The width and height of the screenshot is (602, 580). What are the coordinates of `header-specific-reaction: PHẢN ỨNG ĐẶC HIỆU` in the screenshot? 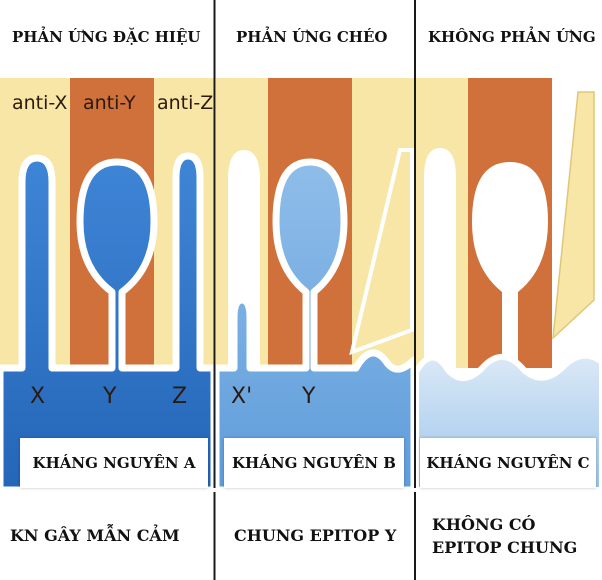 It's located at (104, 37).